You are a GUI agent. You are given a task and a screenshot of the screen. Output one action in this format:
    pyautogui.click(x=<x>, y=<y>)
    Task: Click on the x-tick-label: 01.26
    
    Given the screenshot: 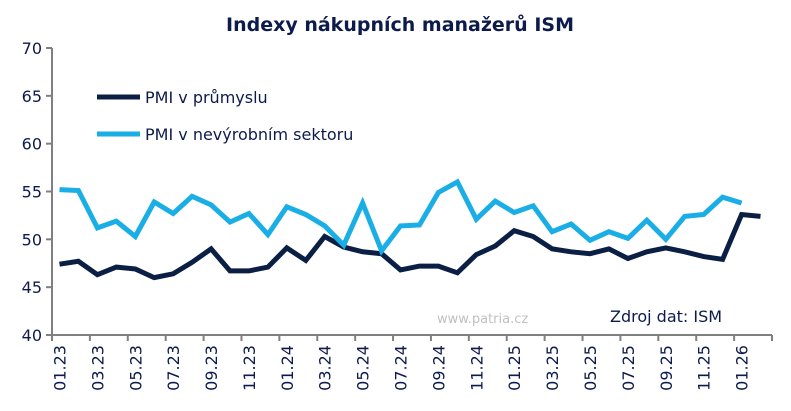 What is the action you would take?
    pyautogui.click(x=742, y=368)
    